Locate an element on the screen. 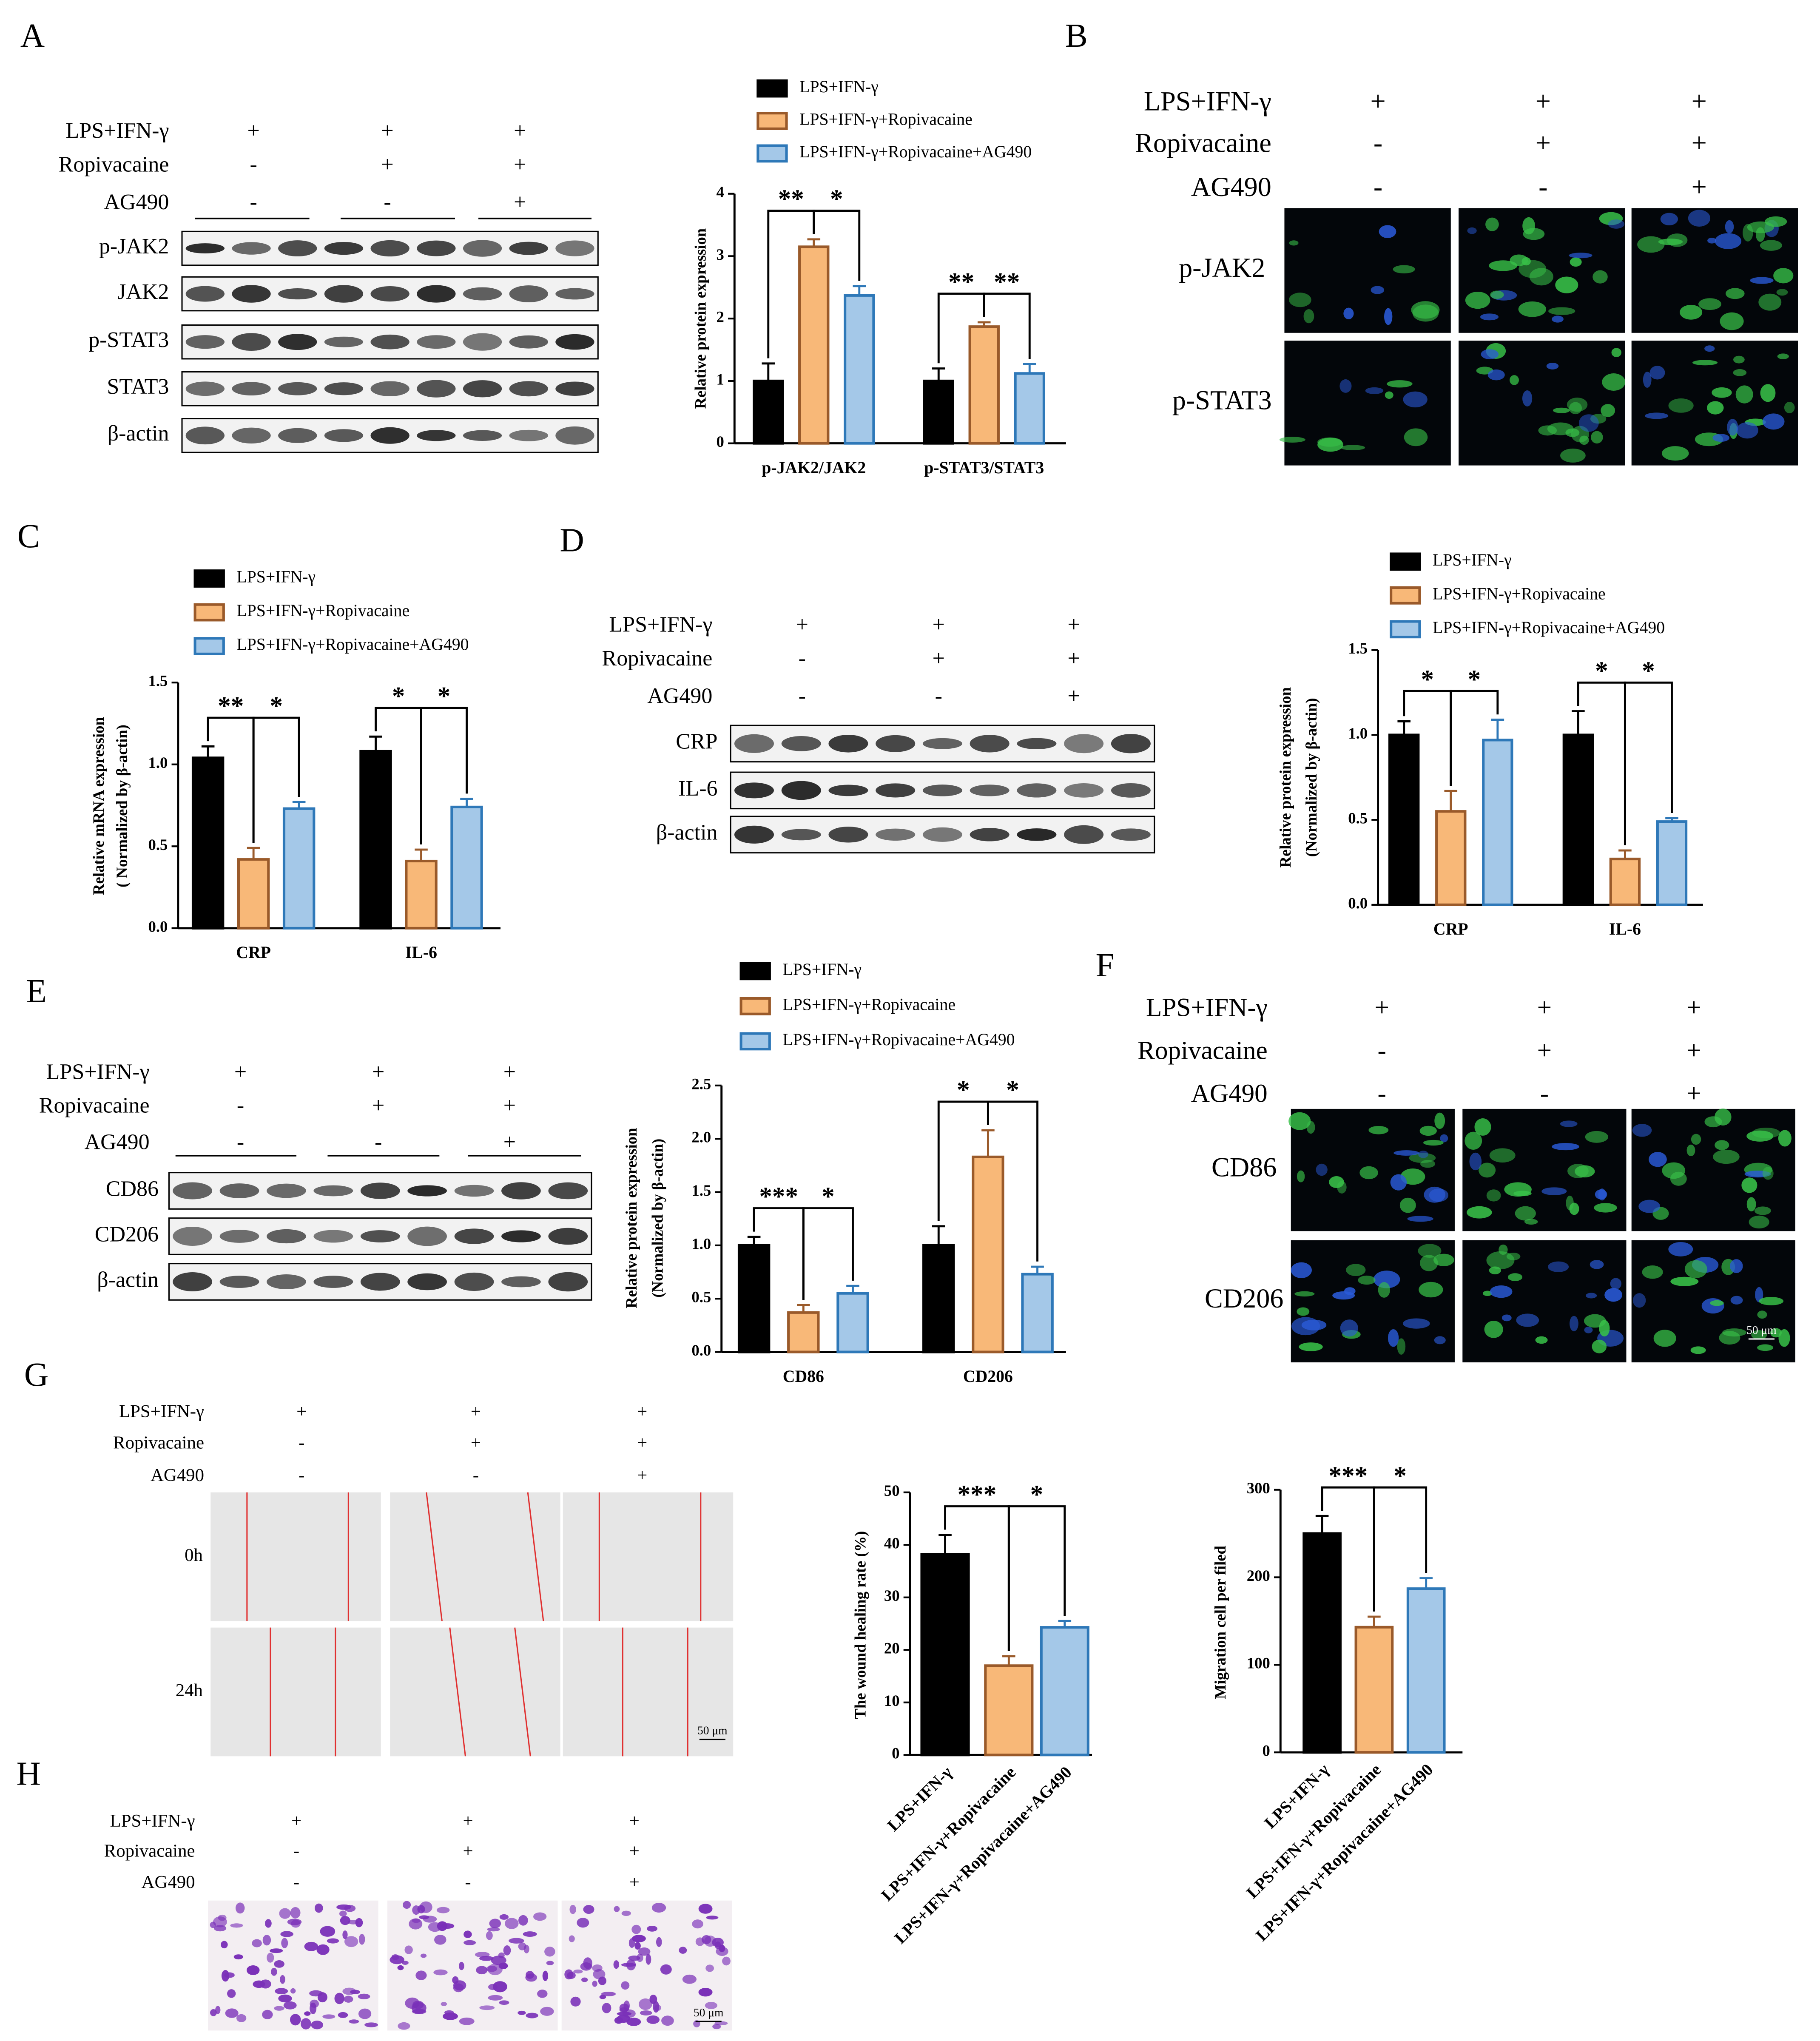 This screenshot has width=1820, height=2041. y-tick-label: 40 is located at coordinates (892, 1543).